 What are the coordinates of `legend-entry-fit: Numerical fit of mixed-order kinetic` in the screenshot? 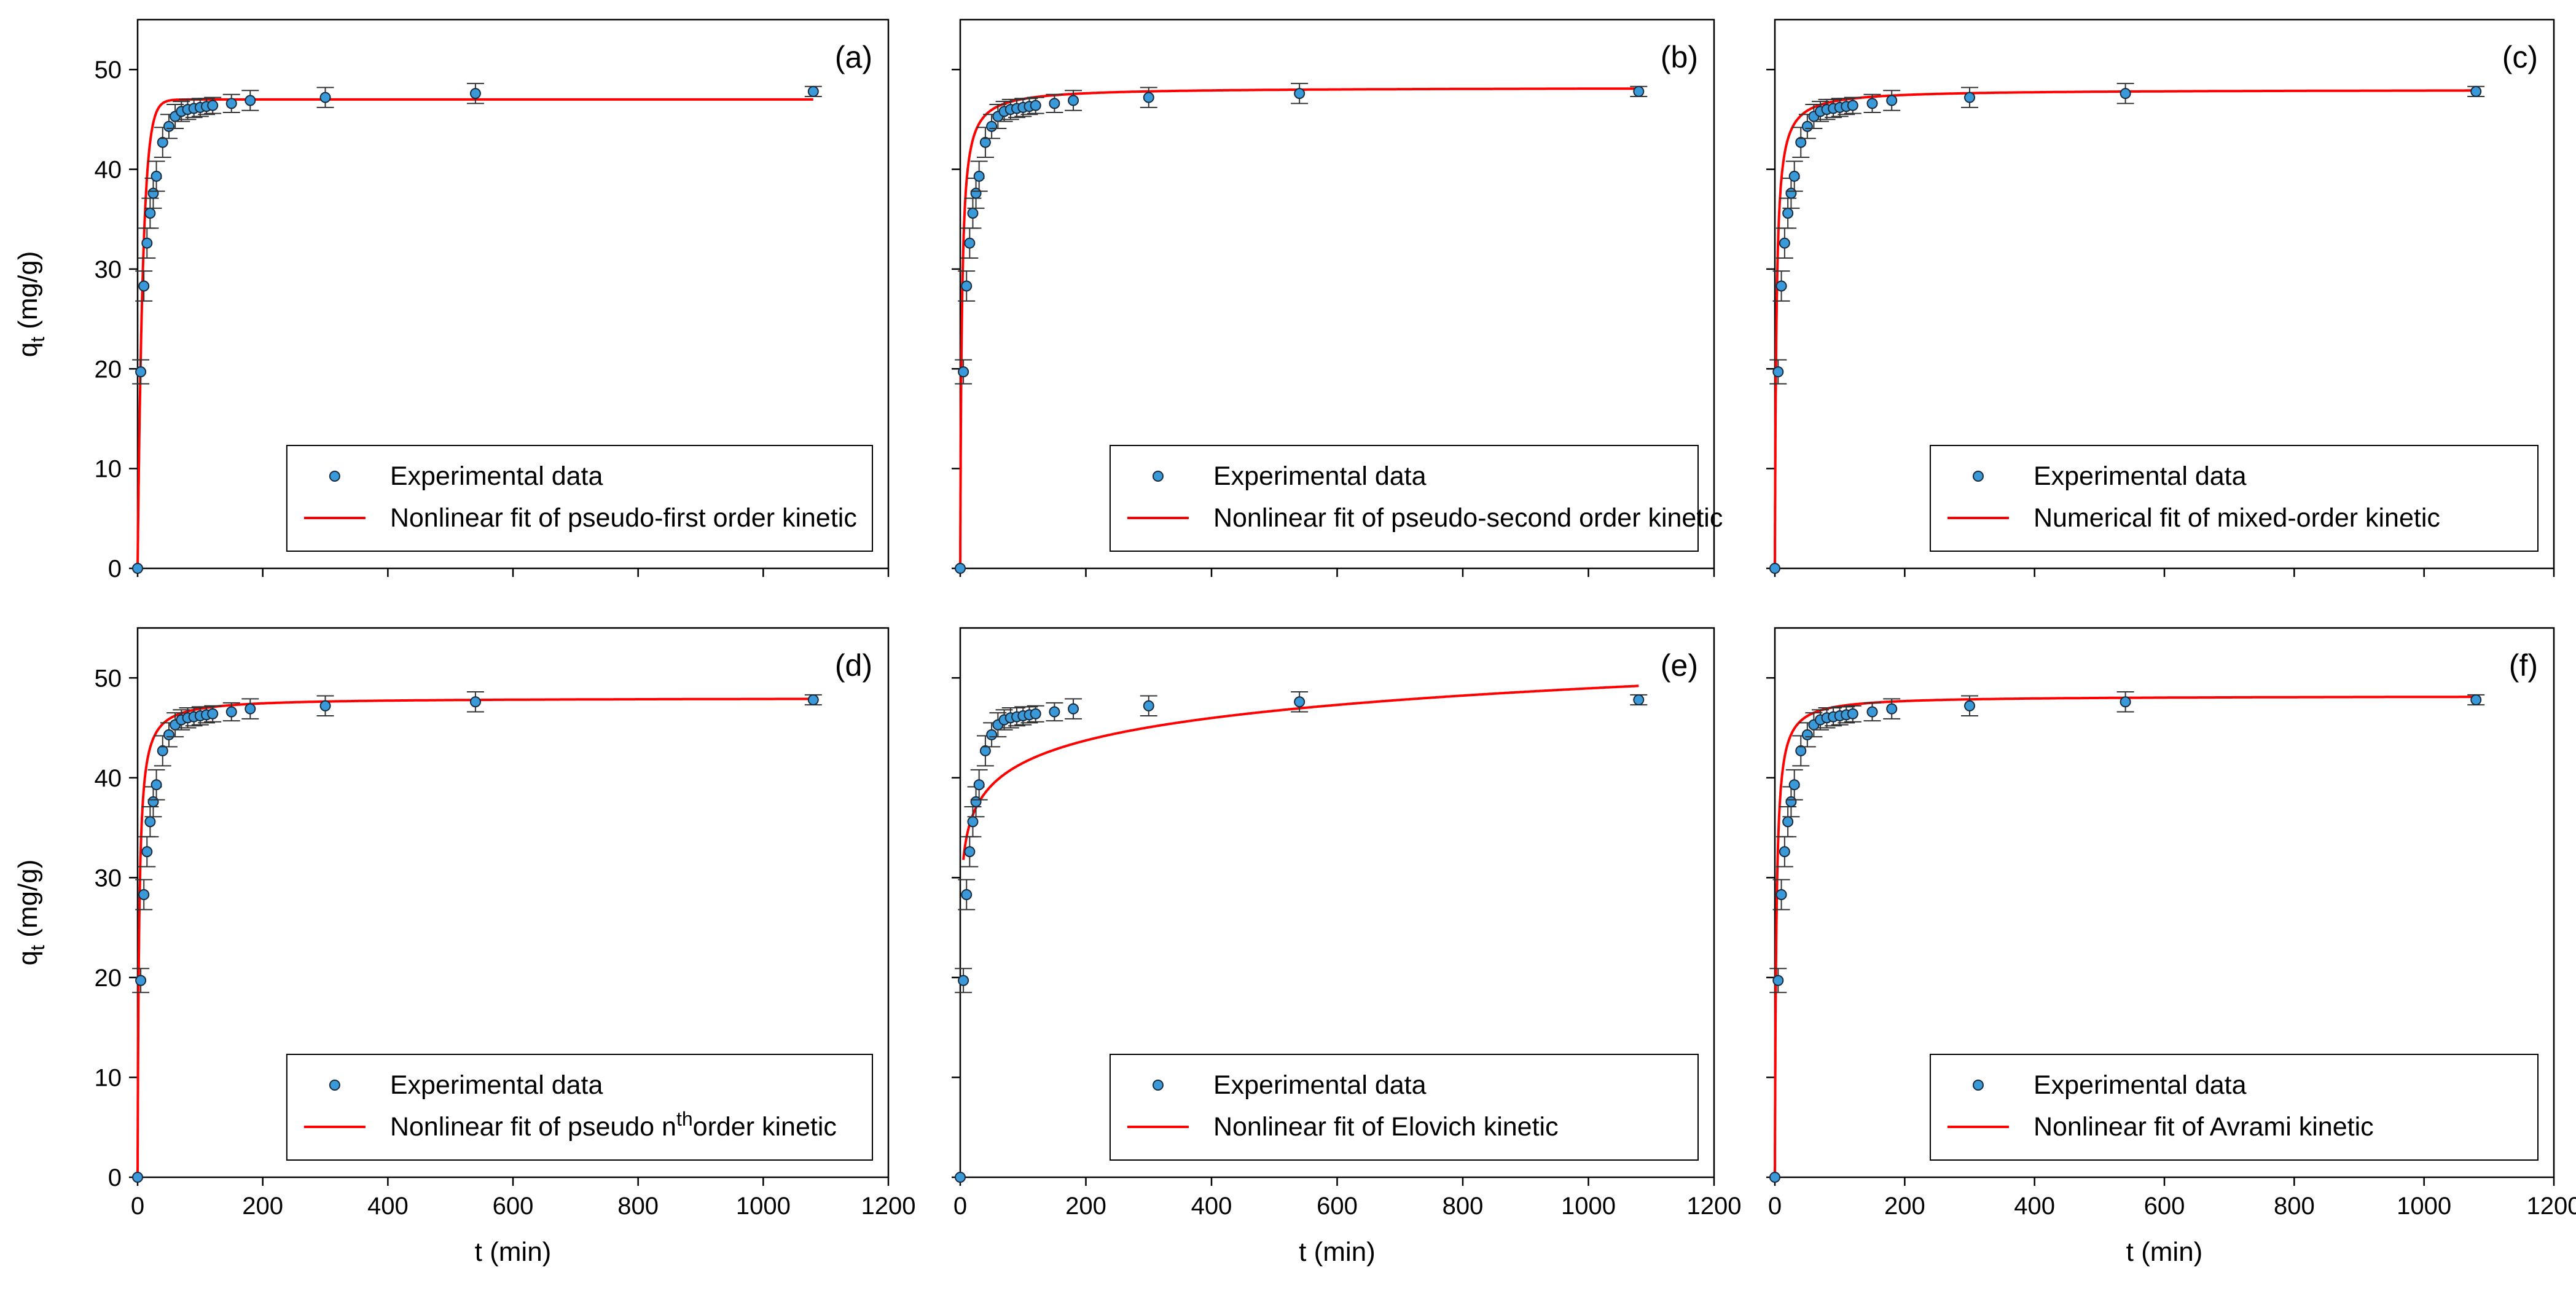 It's located at (2237, 518).